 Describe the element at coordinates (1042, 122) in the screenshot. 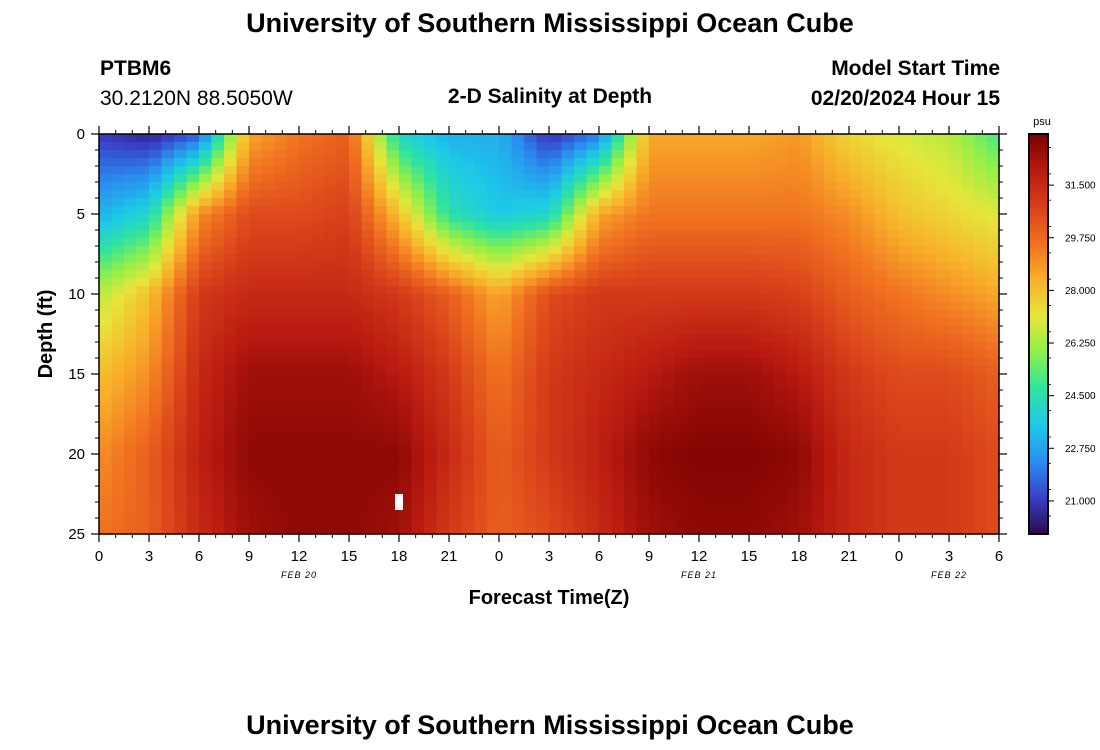

I see `colorbar-unit: psu` at that location.